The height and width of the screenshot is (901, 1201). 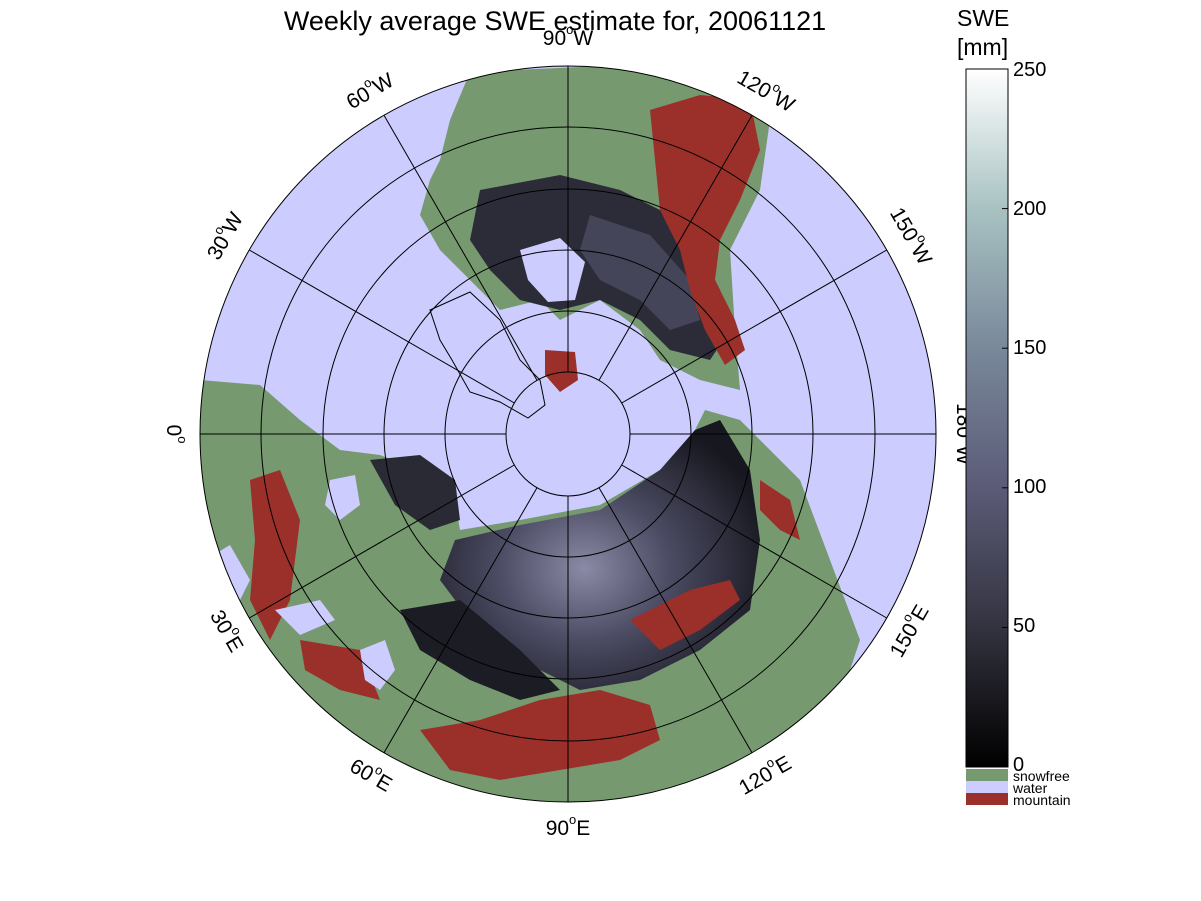 I want to click on category-swatch-water, so click(x=987, y=787).